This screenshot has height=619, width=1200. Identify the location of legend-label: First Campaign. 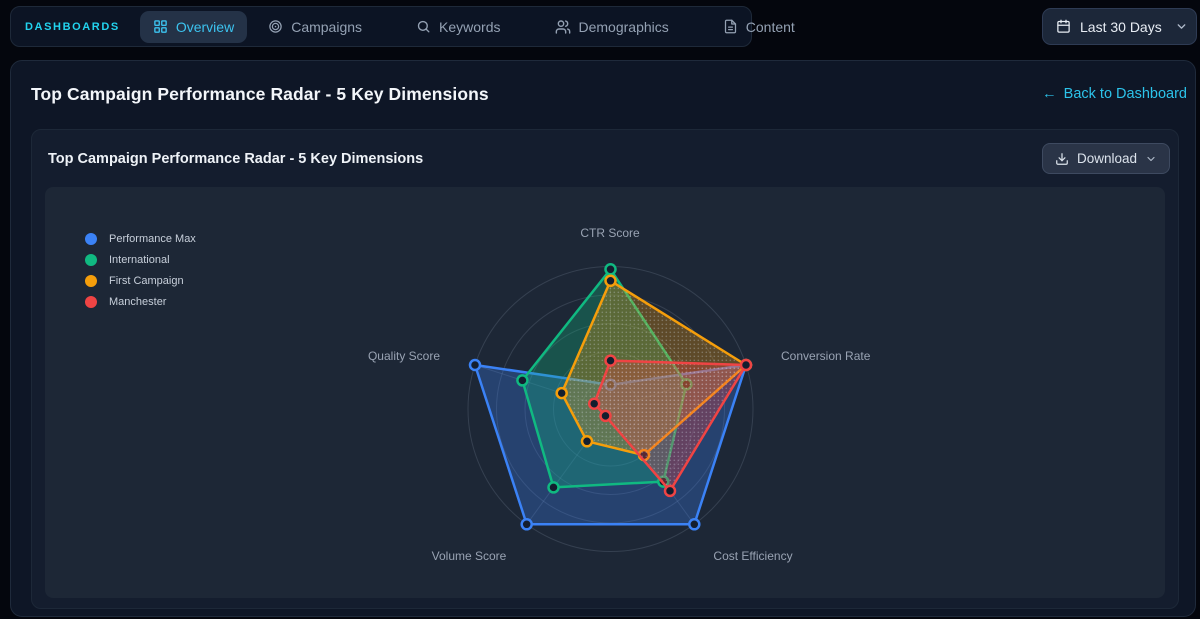
(146, 280).